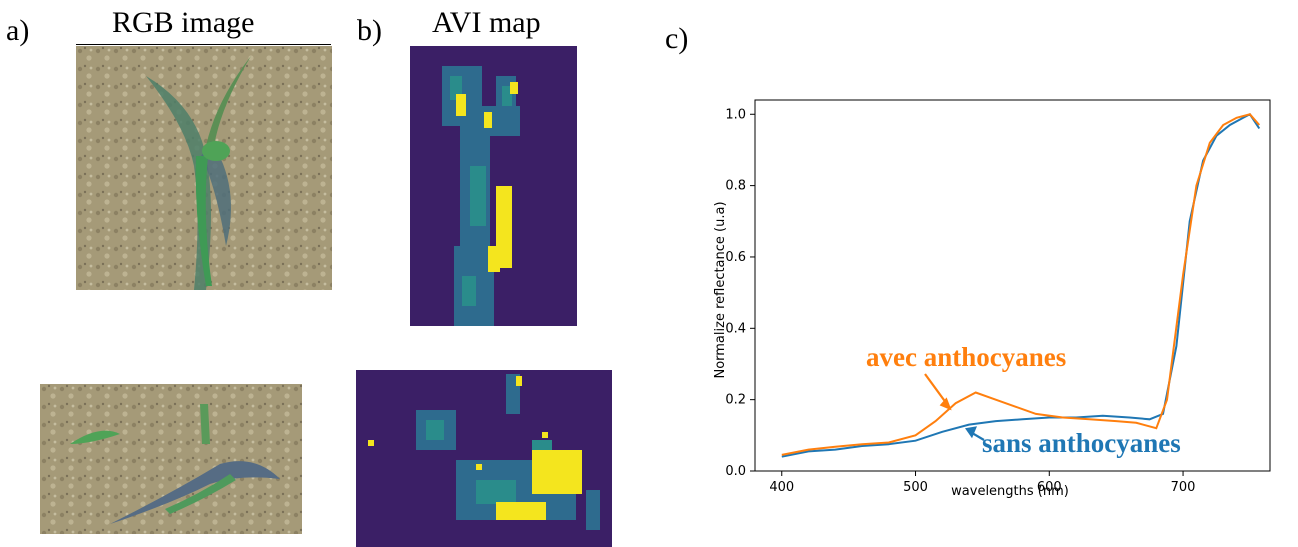 This screenshot has height=547, width=1298. I want to click on rgb-image-top, so click(204, 168).